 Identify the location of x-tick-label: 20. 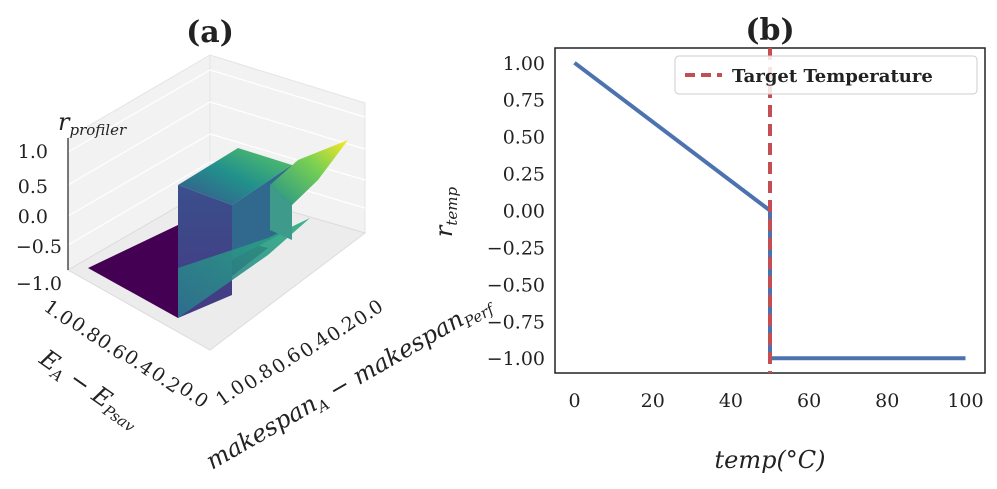
(653, 401).